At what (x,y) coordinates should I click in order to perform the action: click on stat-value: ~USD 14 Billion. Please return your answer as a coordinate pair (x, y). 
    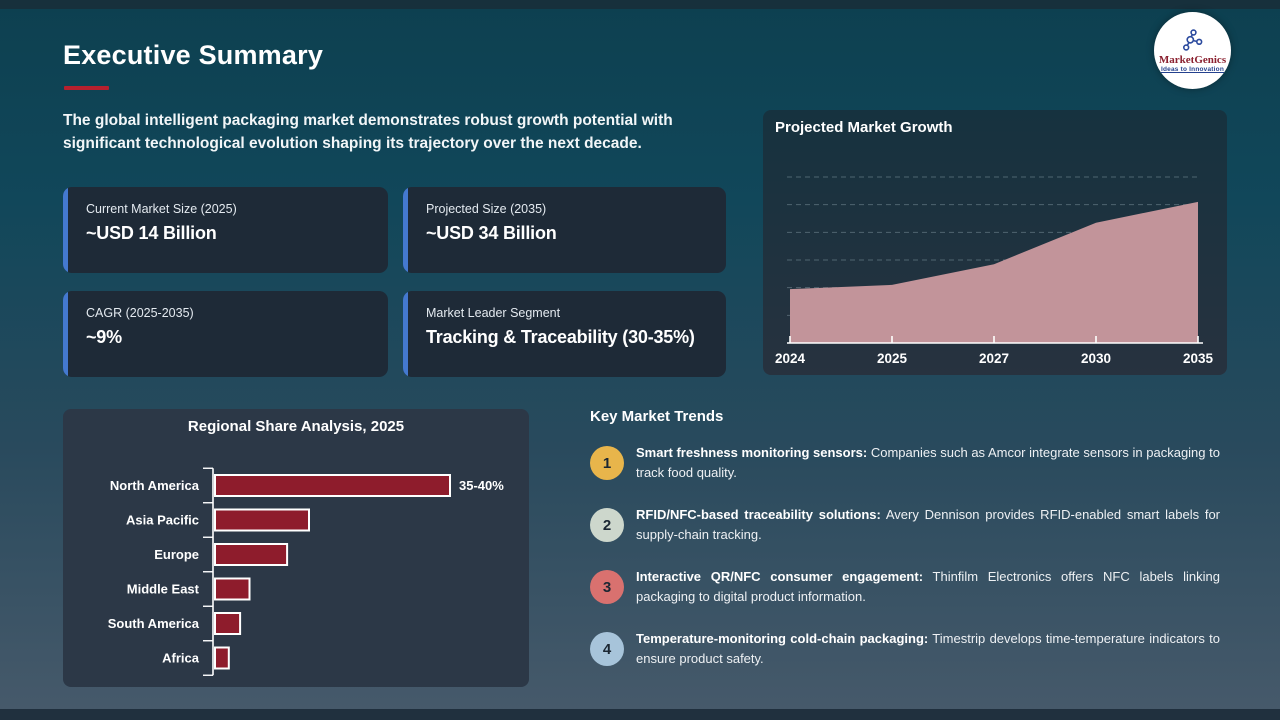
    Looking at the image, I should click on (151, 233).